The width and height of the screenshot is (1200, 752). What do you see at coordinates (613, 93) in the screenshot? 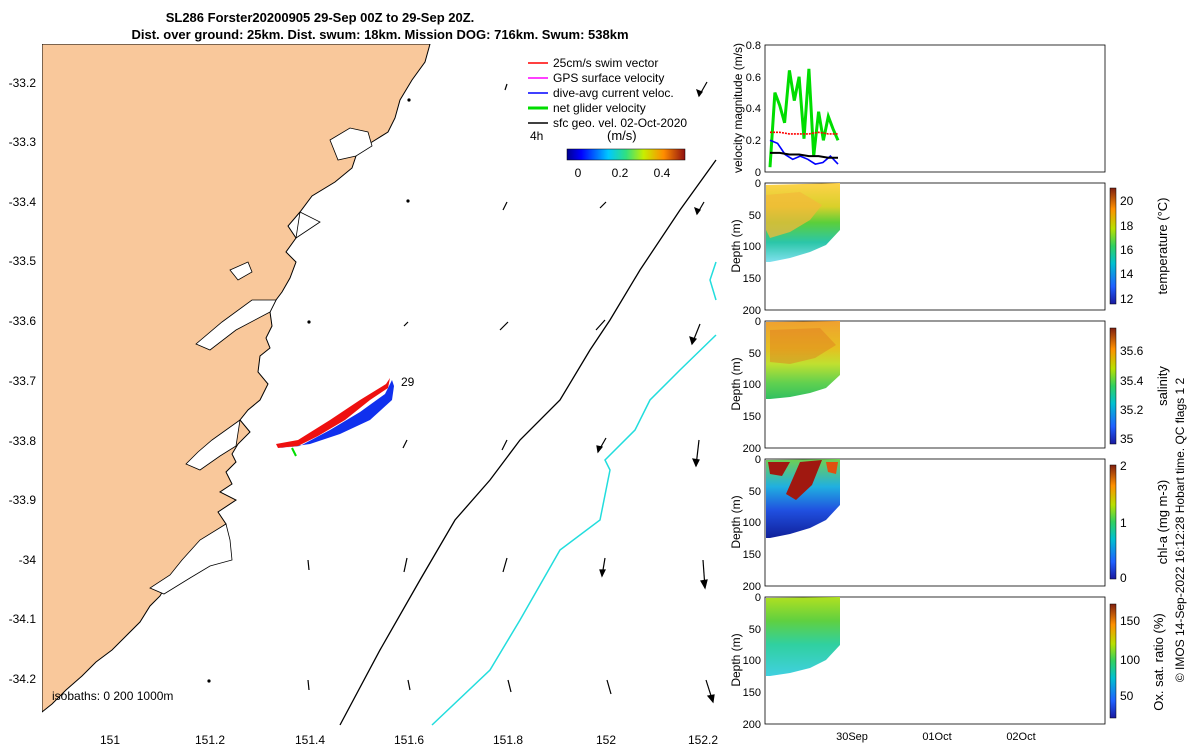
I see `legend-label: dive-avg current veloc.` at bounding box center [613, 93].